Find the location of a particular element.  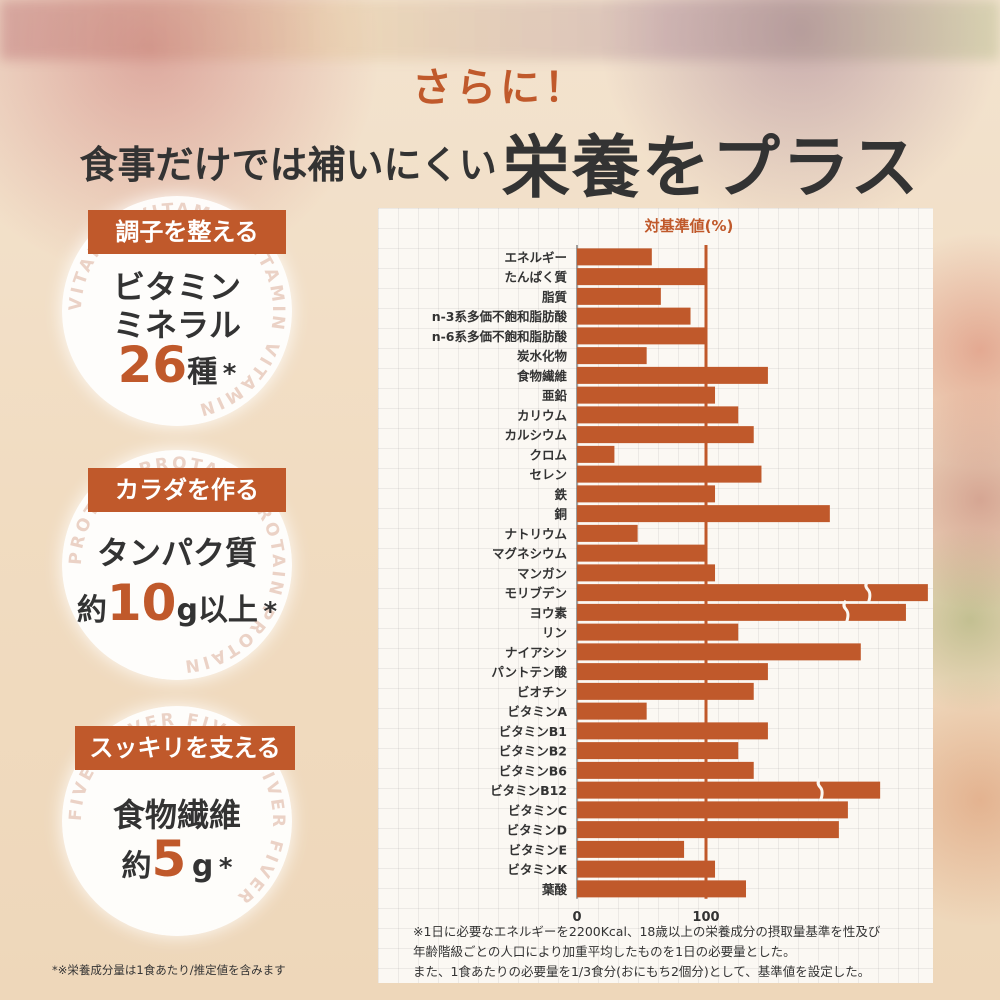

protein-asterisk: * is located at coordinates (270, 612).